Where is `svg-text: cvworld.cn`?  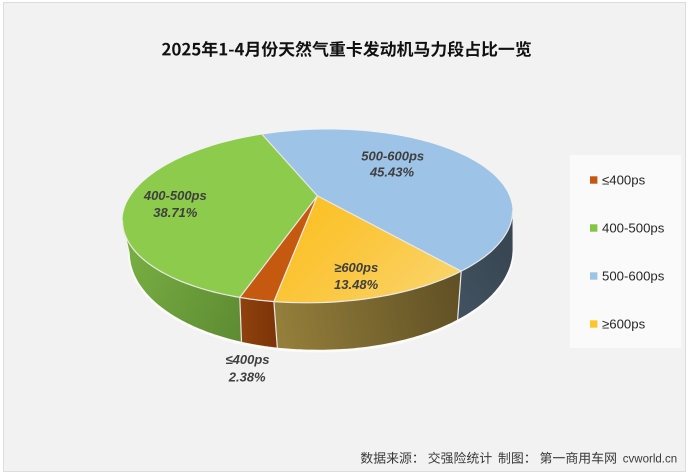 svg-text: cvworld.cn is located at coordinates (650, 460).